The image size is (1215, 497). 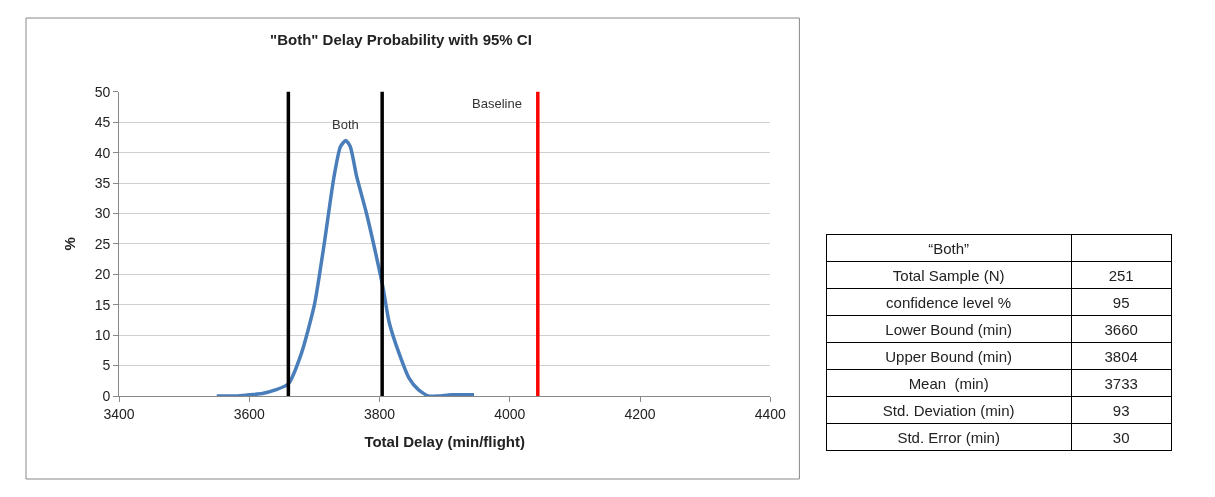 What do you see at coordinates (106, 395) in the screenshot?
I see `y-tick-label: 0` at bounding box center [106, 395].